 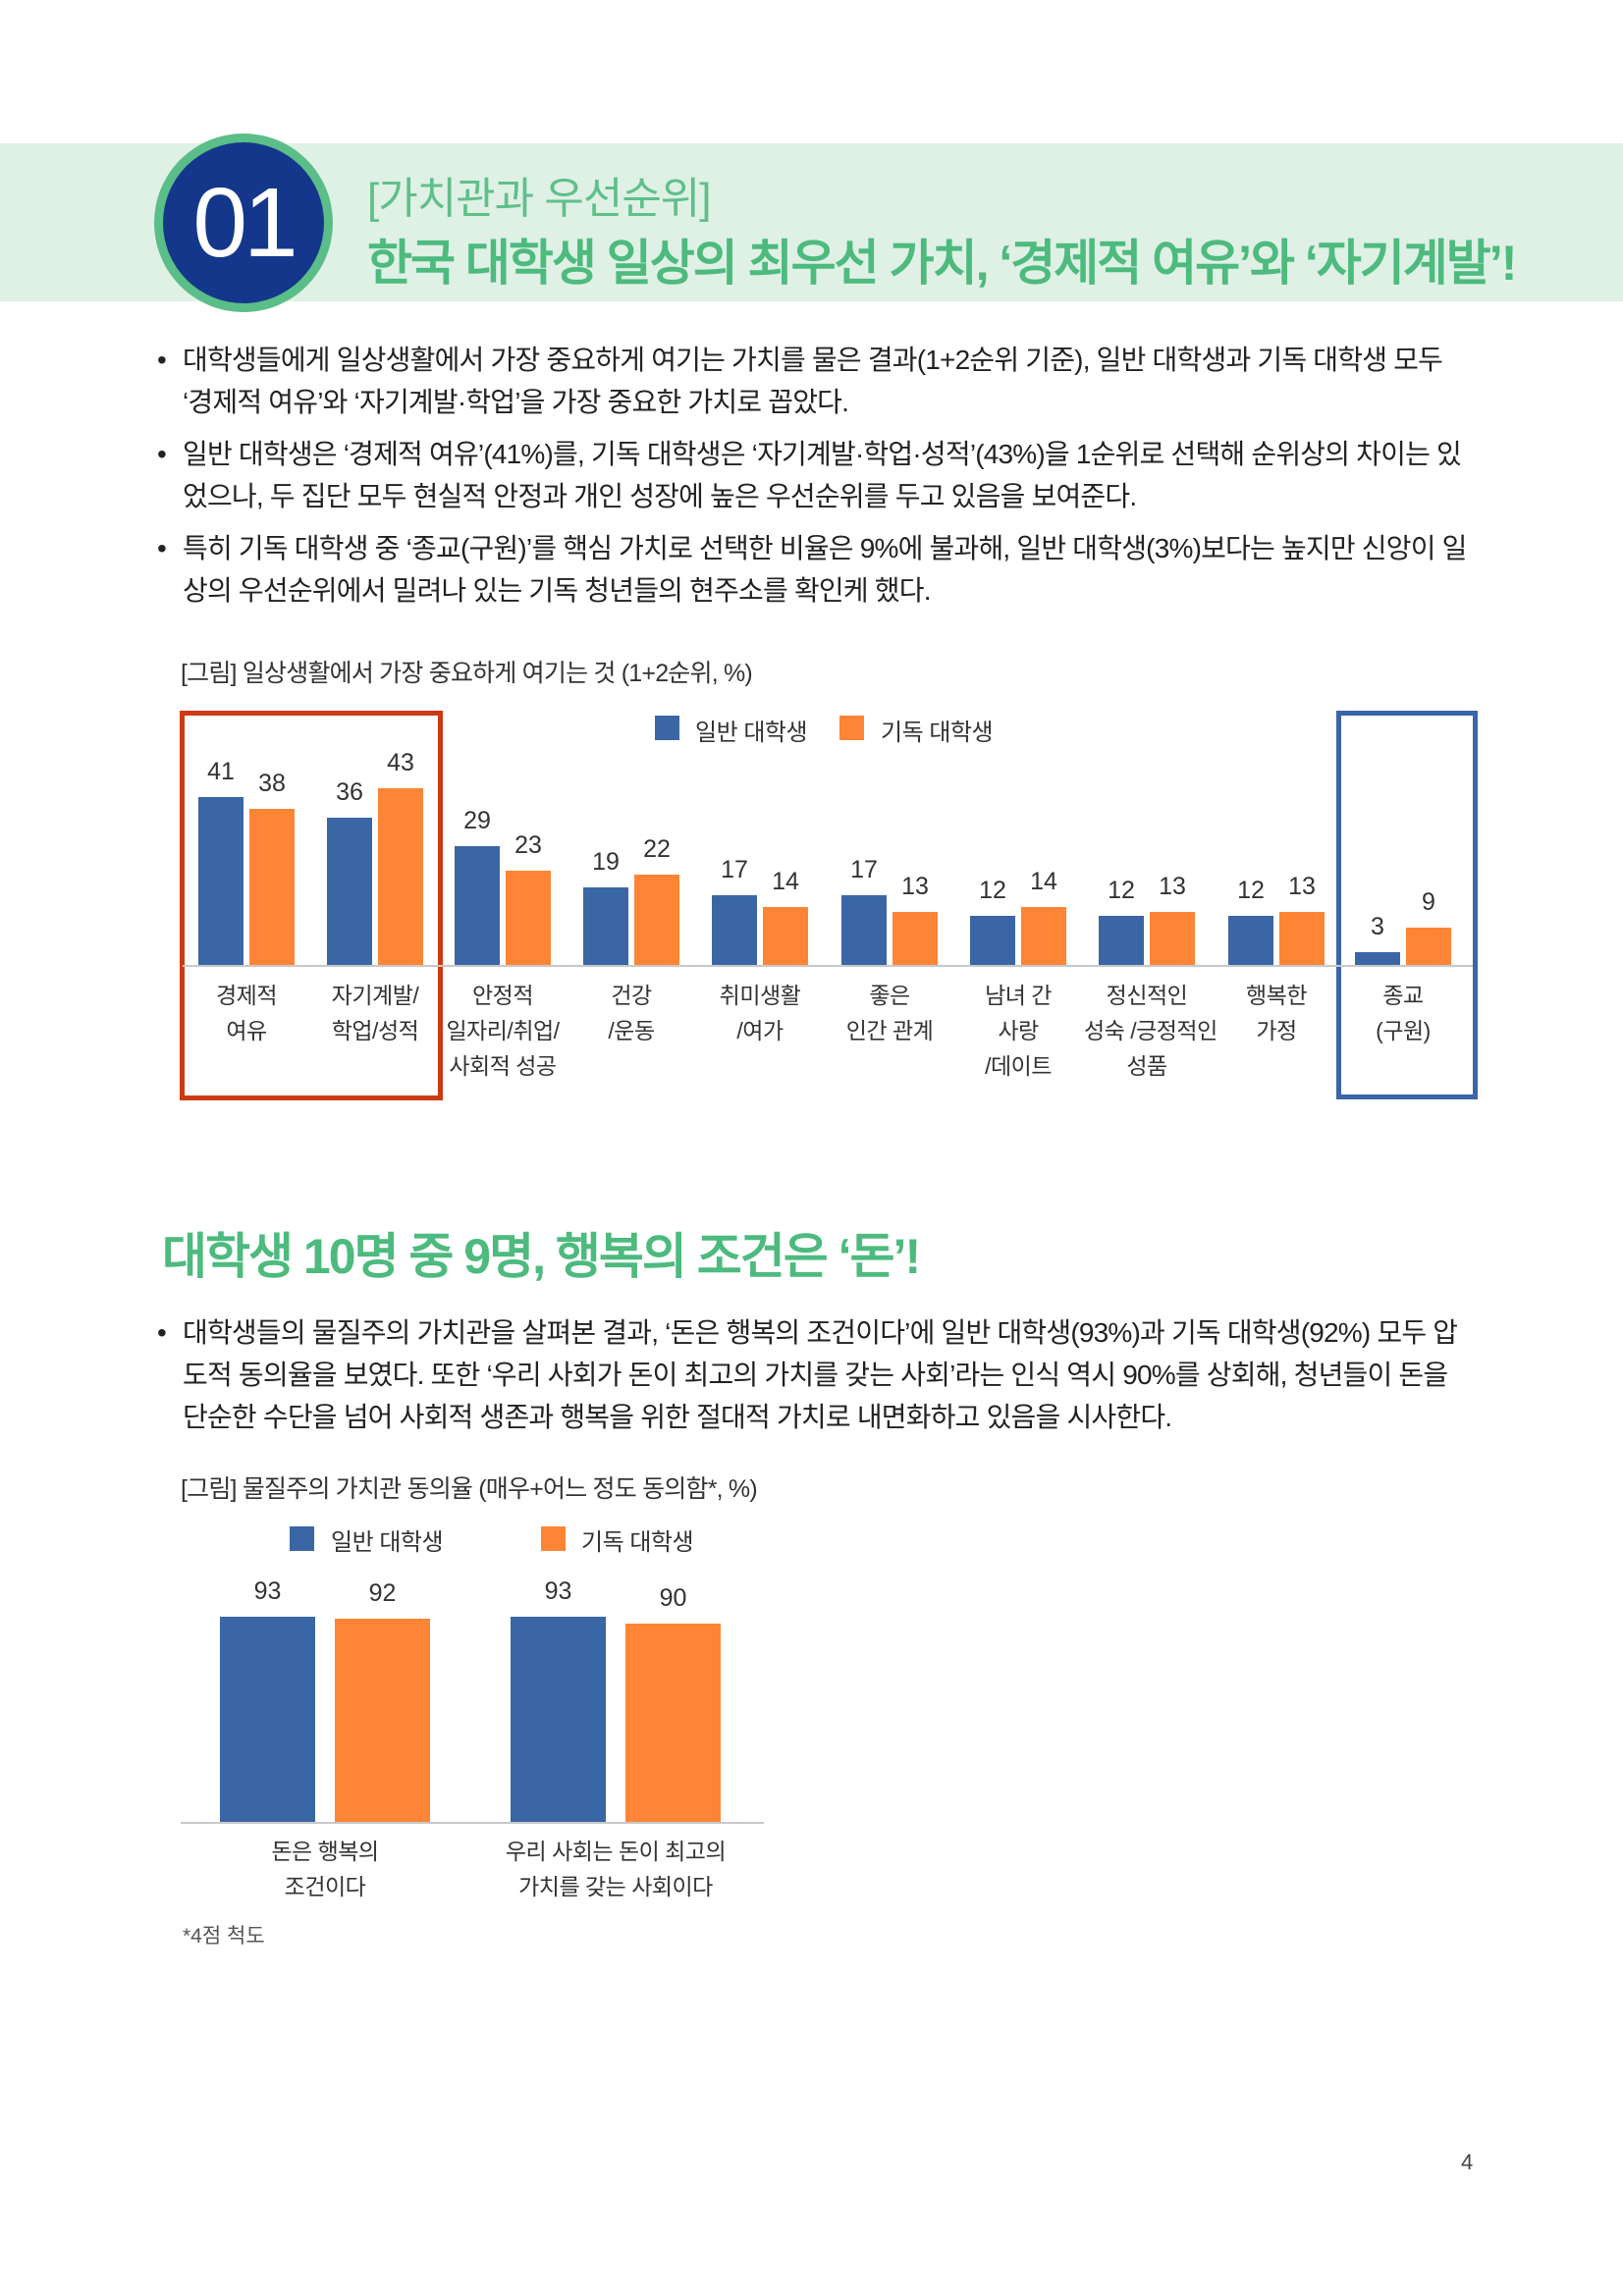 I want to click on footnote: *4점 척도, so click(x=224, y=1936).